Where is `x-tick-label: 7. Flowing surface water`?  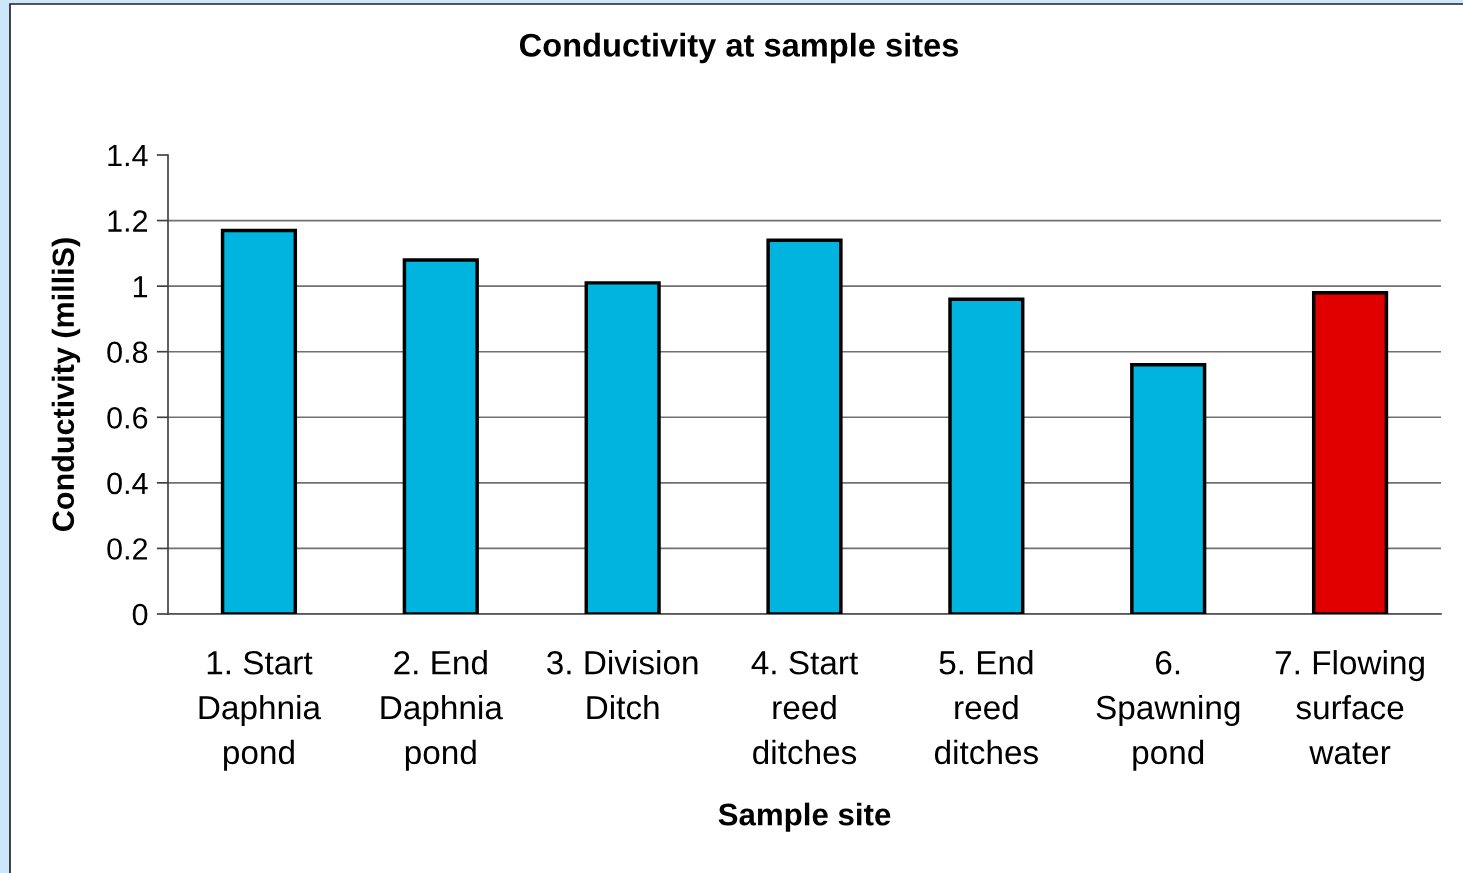 x-tick-label: 7. Flowing surface water is located at coordinates (1349, 707).